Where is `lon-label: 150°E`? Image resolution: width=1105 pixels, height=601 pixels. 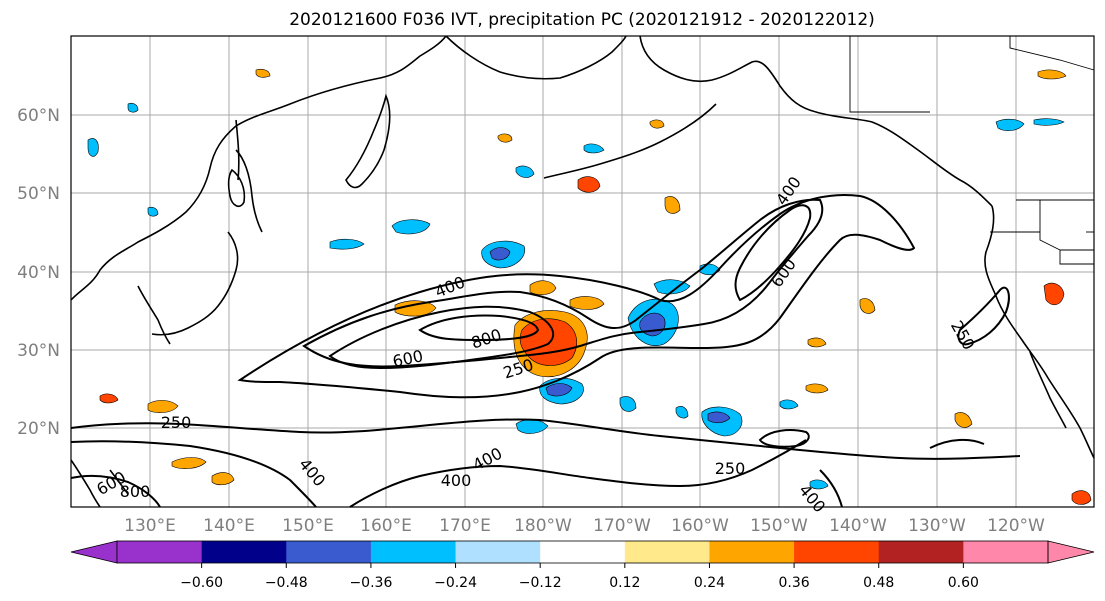
lon-label: 150°E is located at coordinates (308, 526).